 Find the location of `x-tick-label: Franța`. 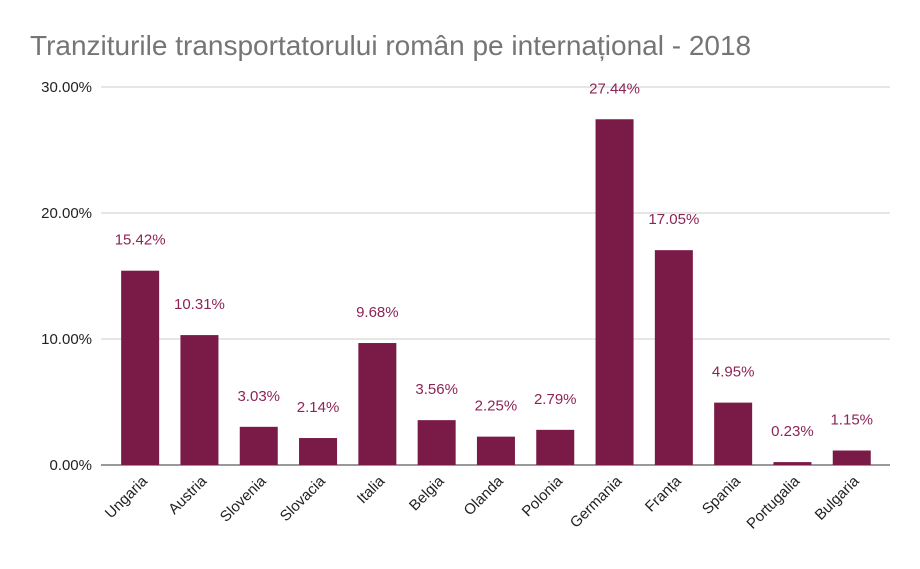

x-tick-label: Franța is located at coordinates (663, 493).